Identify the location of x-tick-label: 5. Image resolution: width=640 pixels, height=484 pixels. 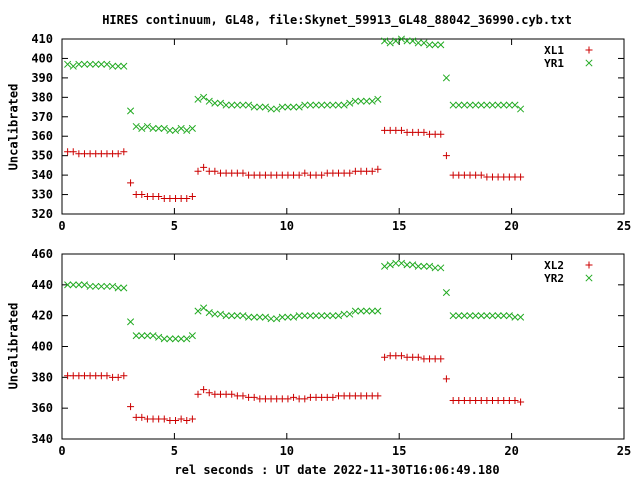
(174, 451).